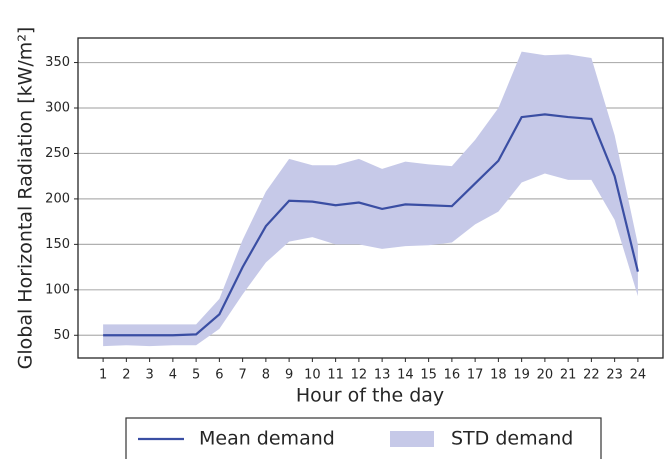  What do you see at coordinates (267, 439) in the screenshot?
I see `legend-label: Mean demand` at bounding box center [267, 439].